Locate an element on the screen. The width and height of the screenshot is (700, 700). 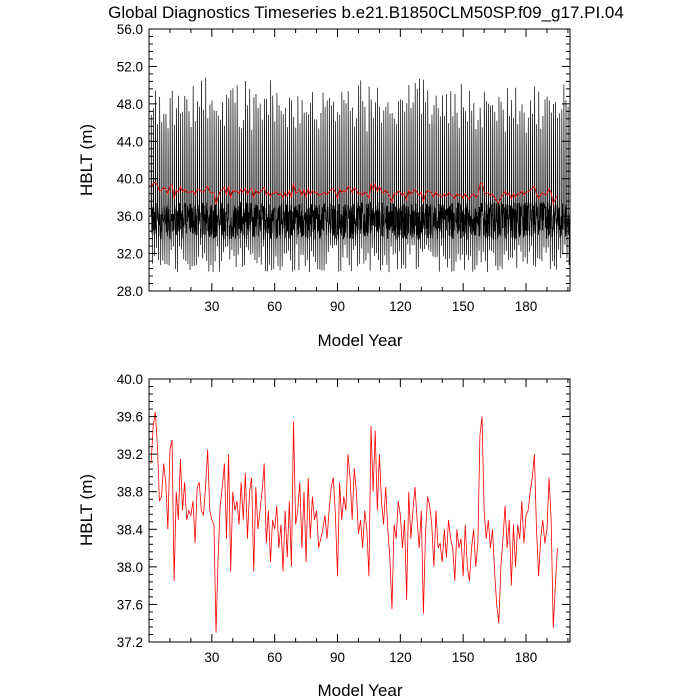
top-y-tick-label: 28.0 is located at coordinates (130, 291).